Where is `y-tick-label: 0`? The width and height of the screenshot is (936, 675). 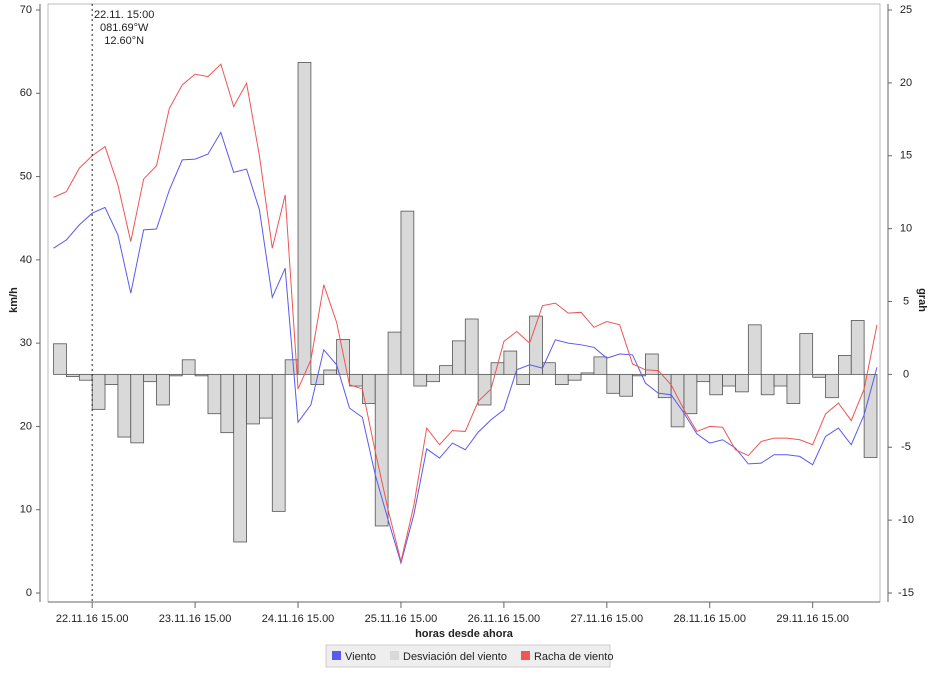
y-tick-label: 0 is located at coordinates (29, 593).